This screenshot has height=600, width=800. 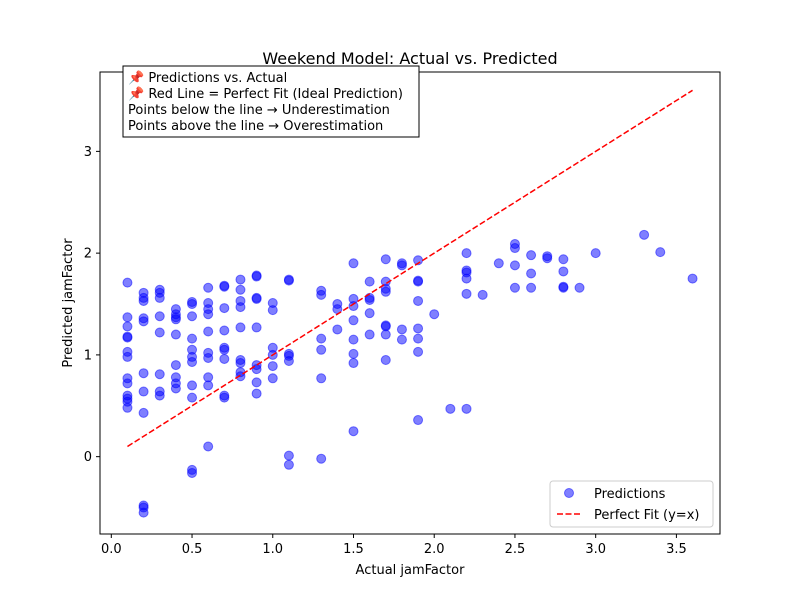 What do you see at coordinates (646, 515) in the screenshot?
I see `legend-label-perfect-fit: Perfect Fit (y=x)` at bounding box center [646, 515].